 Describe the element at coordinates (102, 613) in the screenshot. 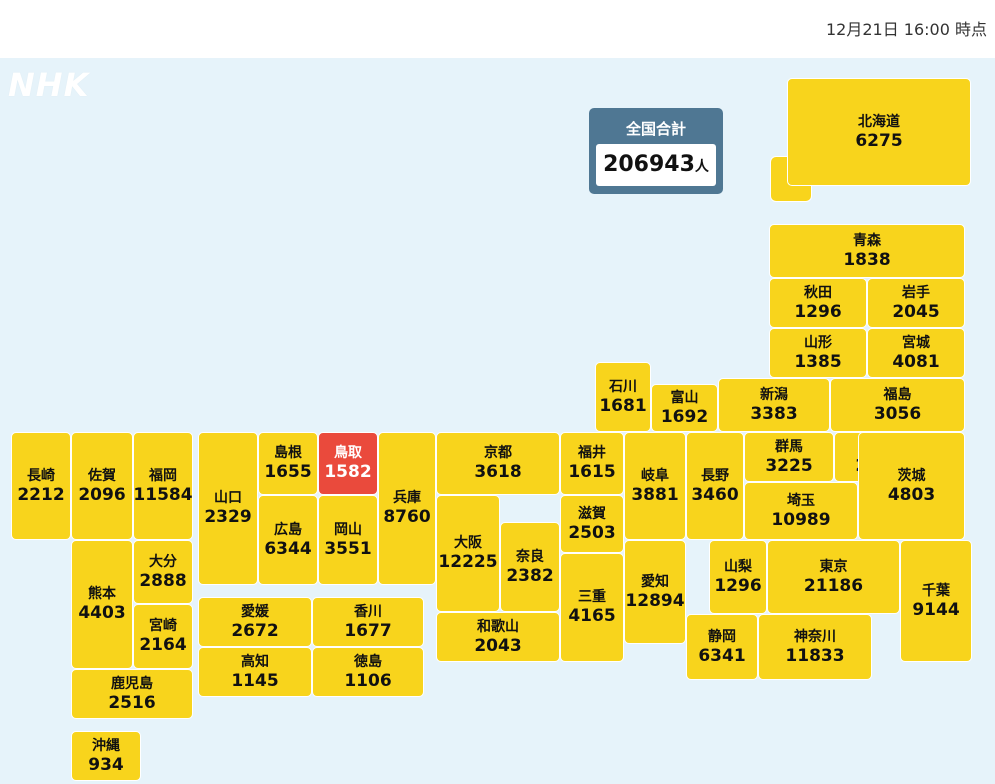

I see `prefecture-count: 4403` at that location.